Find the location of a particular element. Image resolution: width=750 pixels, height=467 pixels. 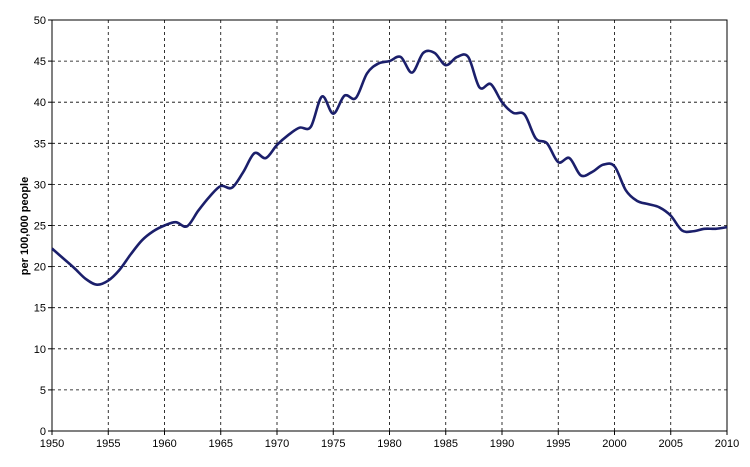

y-tick-label: 40 is located at coordinates (40, 103).